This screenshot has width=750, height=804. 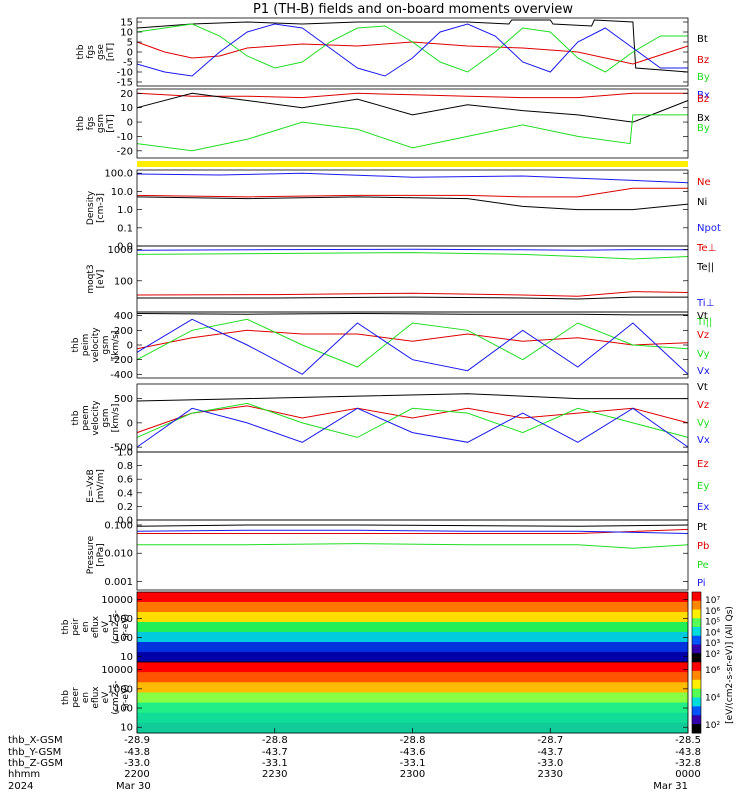 What do you see at coordinates (412, 525) in the screenshot?
I see `series-line-Pt` at bounding box center [412, 525].